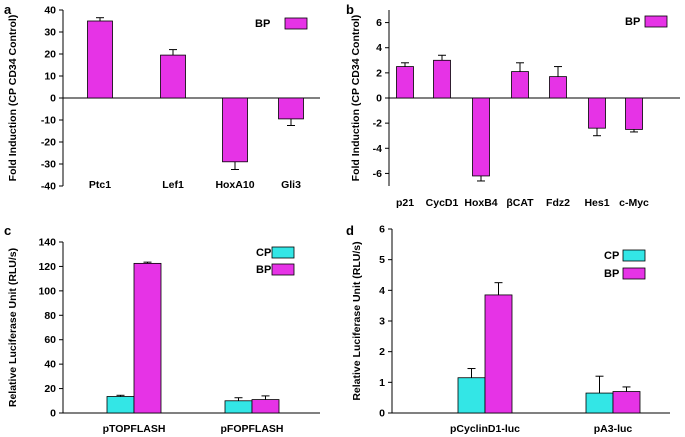  Describe the element at coordinates (379, 48) in the screenshot. I see `y-tick-label-b-1: 4` at that location.